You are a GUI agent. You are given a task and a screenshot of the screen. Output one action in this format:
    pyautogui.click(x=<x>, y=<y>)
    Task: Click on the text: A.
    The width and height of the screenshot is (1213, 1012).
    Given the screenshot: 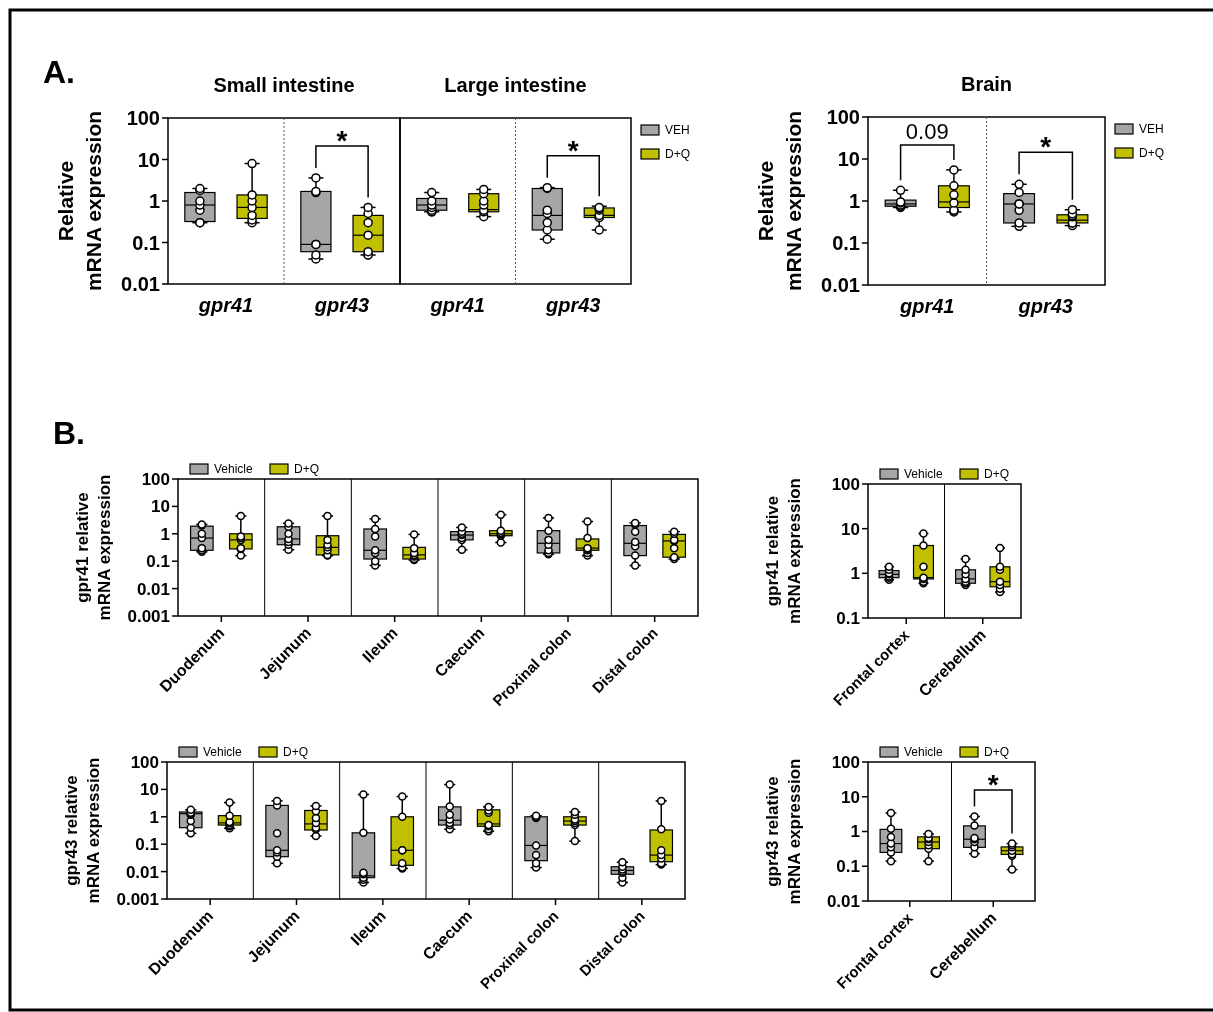 What is the action you would take?
    pyautogui.click(x=59, y=72)
    